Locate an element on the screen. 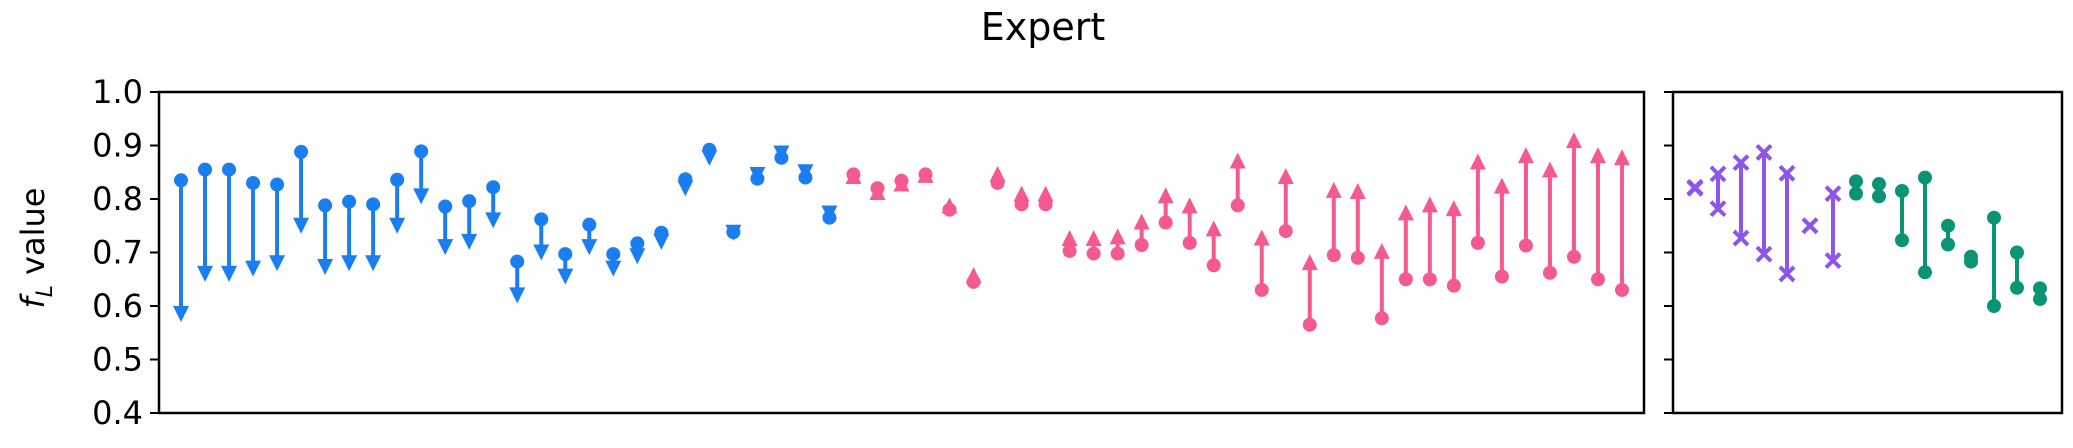  side-panel is located at coordinates (1867, 252).